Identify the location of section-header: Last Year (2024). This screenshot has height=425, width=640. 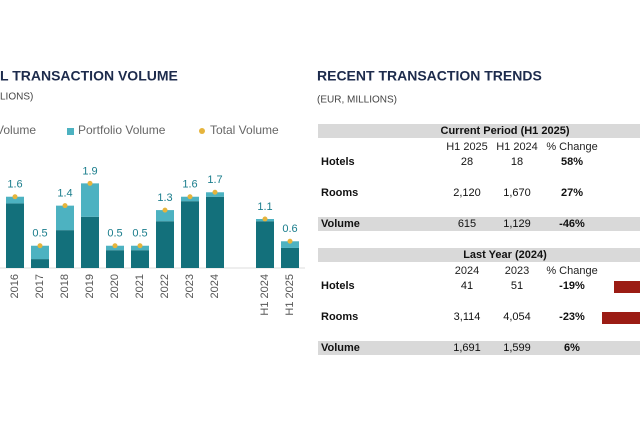
(505, 255).